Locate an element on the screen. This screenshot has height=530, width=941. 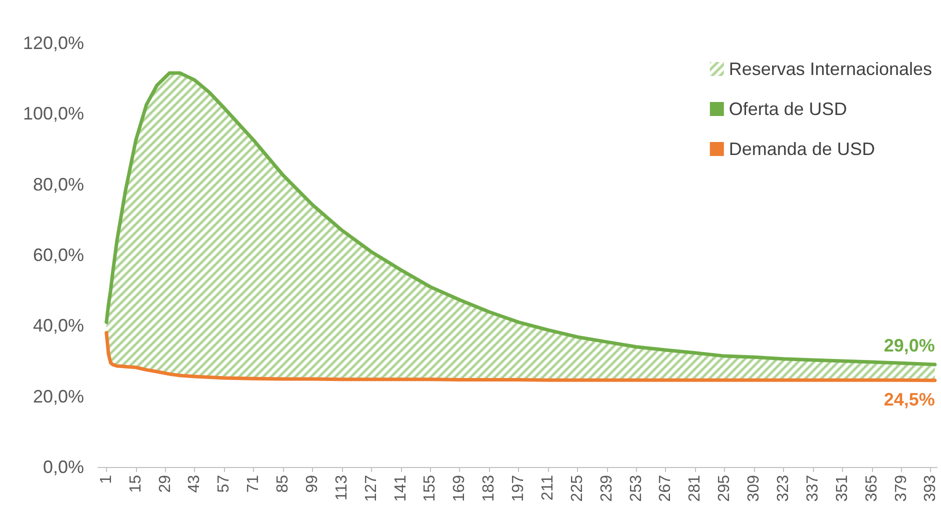
y-tick-label: 60,0% is located at coordinates (58, 255).